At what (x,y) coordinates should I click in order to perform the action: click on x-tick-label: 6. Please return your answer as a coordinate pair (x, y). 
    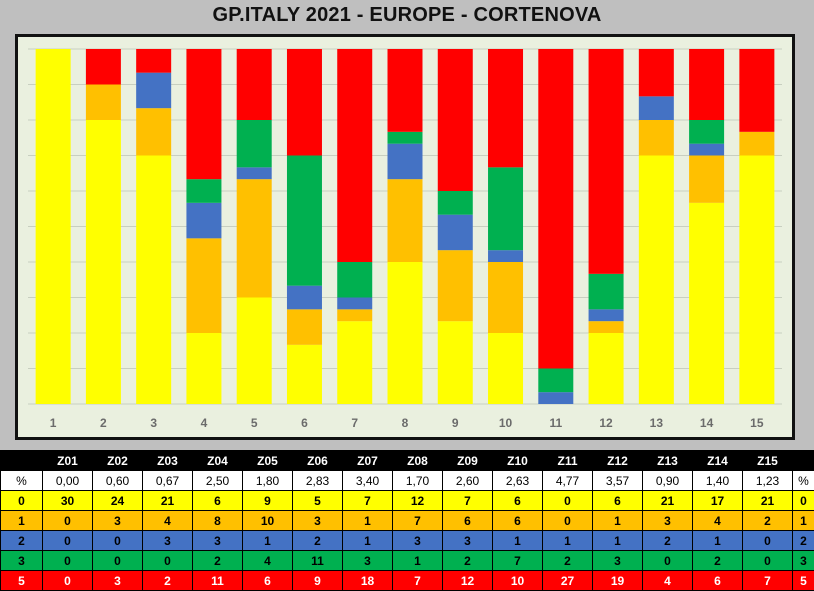
    Looking at the image, I should click on (304, 423).